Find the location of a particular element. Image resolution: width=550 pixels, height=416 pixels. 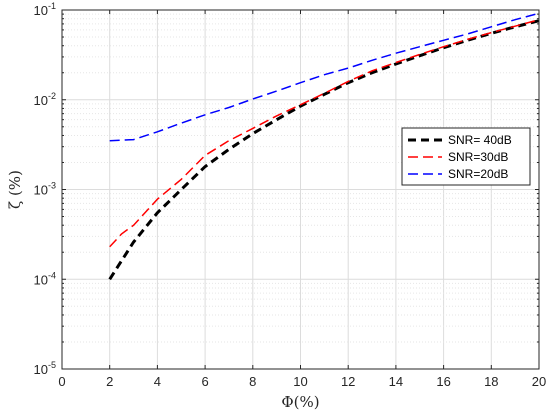

legend-label: SNR=30dB is located at coordinates (478, 157).